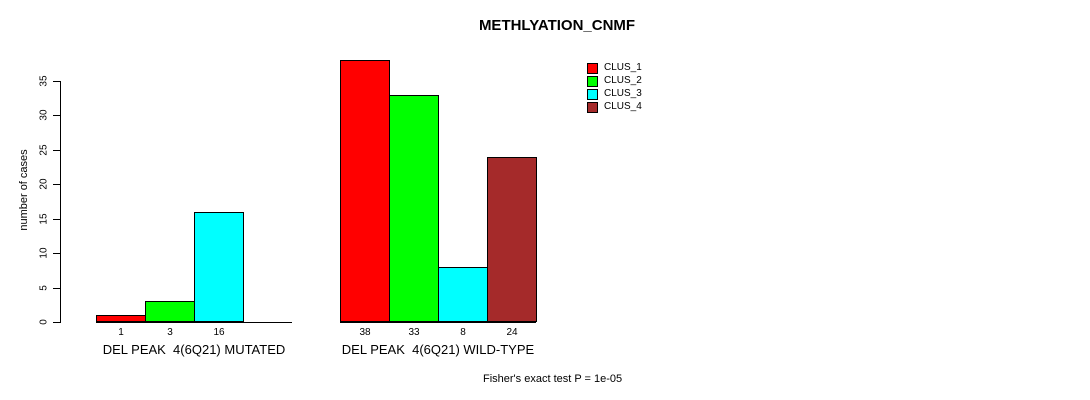 The width and height of the screenshot is (1090, 400). What do you see at coordinates (623, 67) in the screenshot?
I see `legend-label: CLUS_1` at bounding box center [623, 67].